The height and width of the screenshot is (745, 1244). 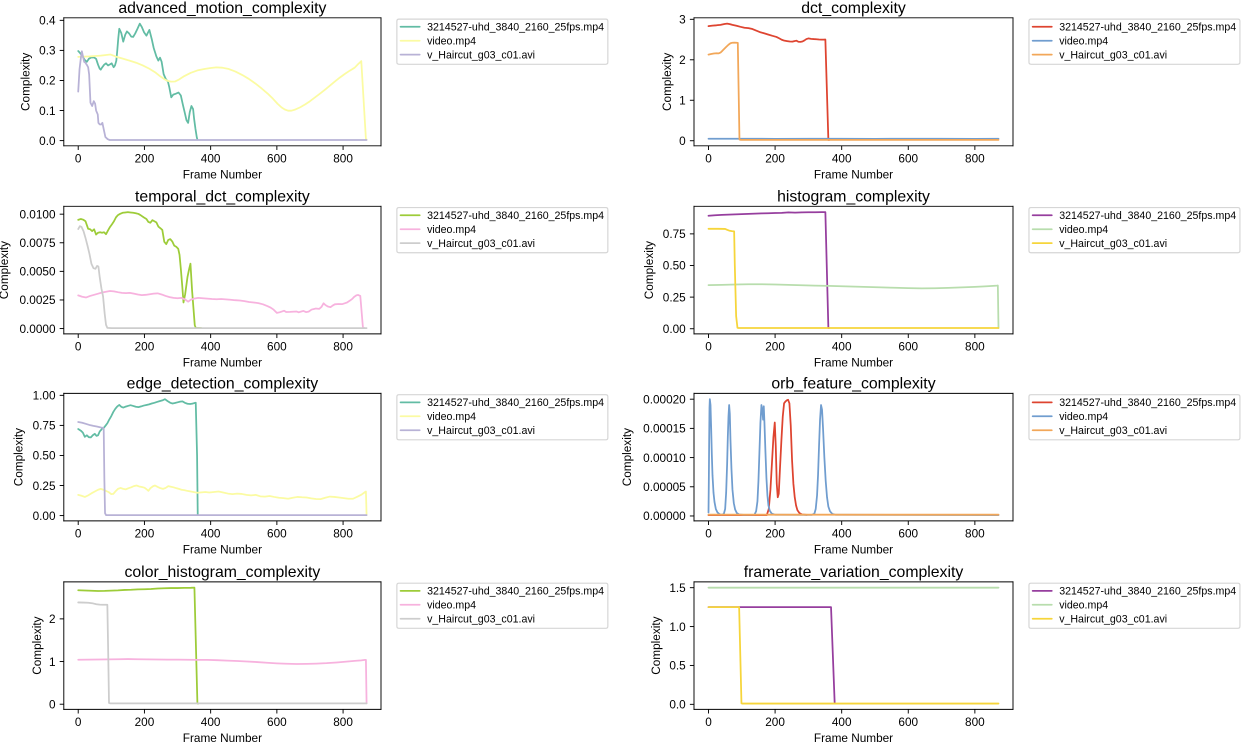 What do you see at coordinates (37, 272) in the screenshot?
I see `svg-text: 0.0050` at bounding box center [37, 272].